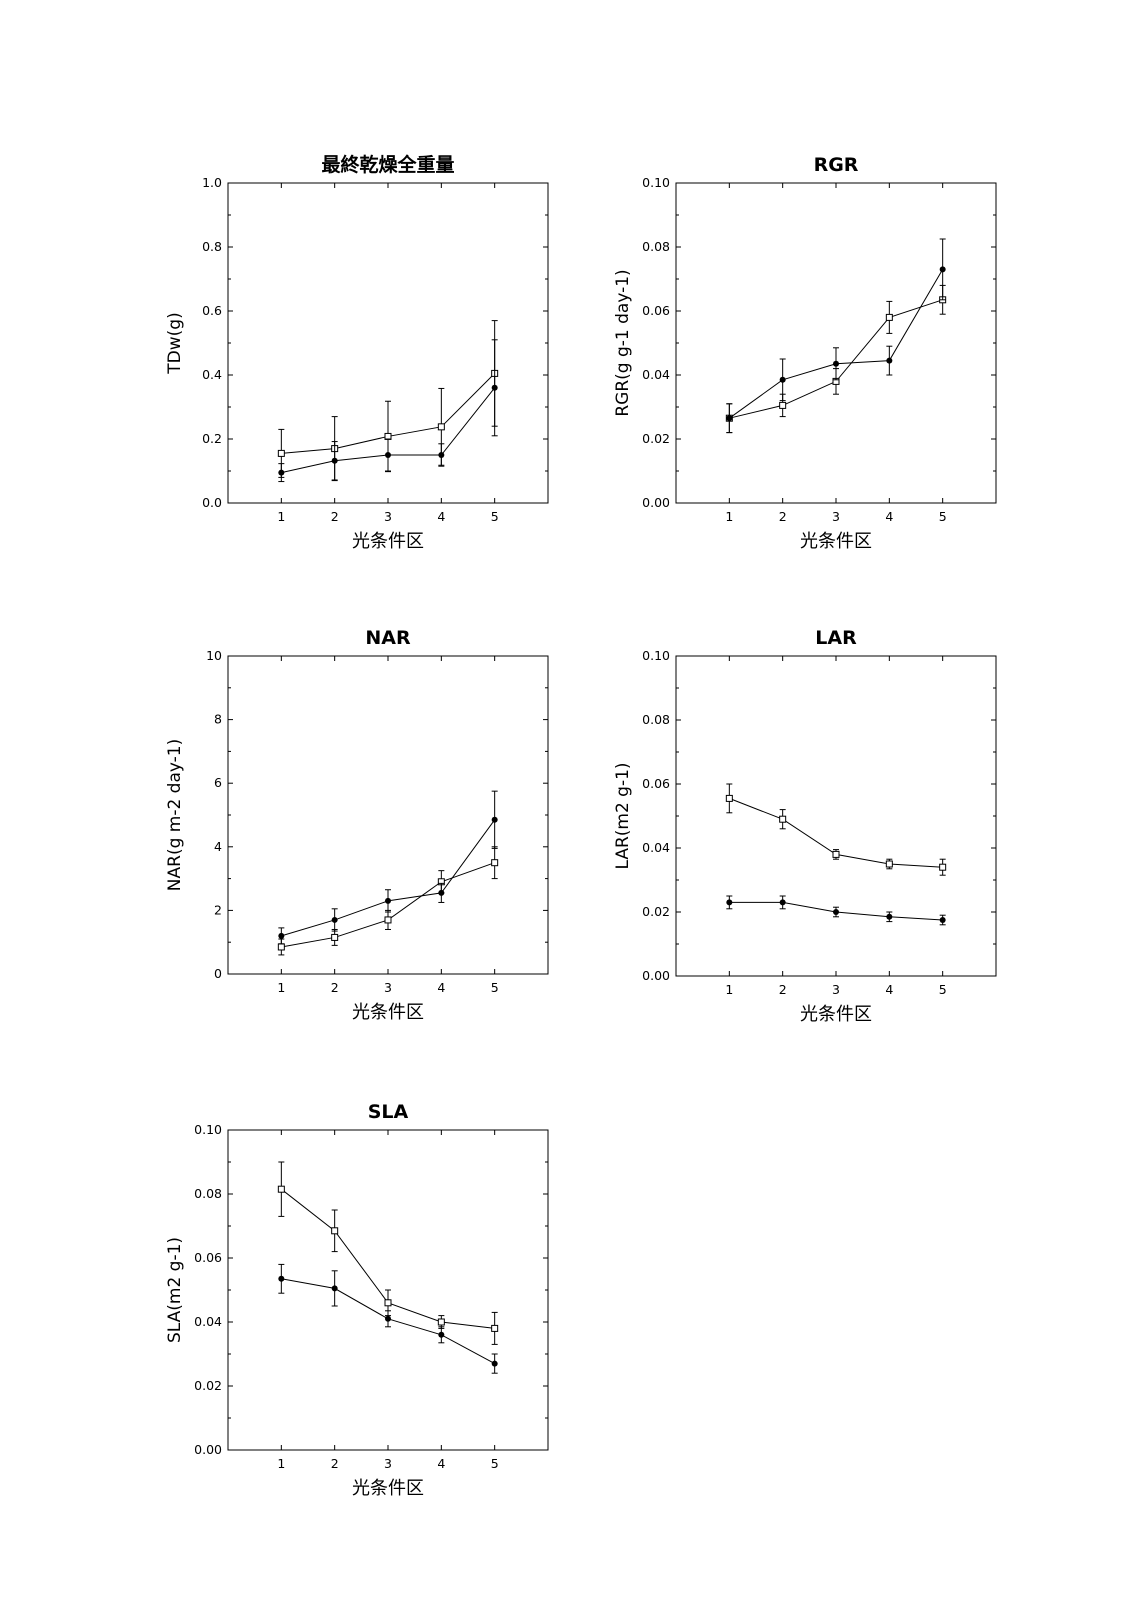 The width and height of the screenshot is (1128, 1620). I want to click on chart-title: SLA, so click(388, 1112).